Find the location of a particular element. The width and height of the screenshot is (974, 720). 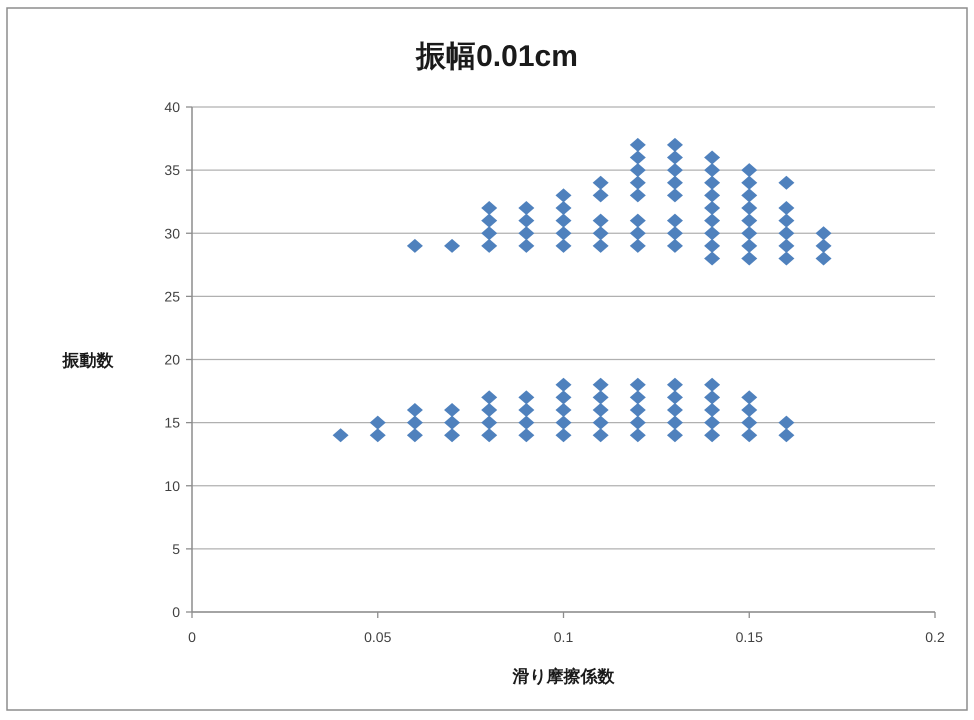

y-tick-label: 10 is located at coordinates (172, 486).